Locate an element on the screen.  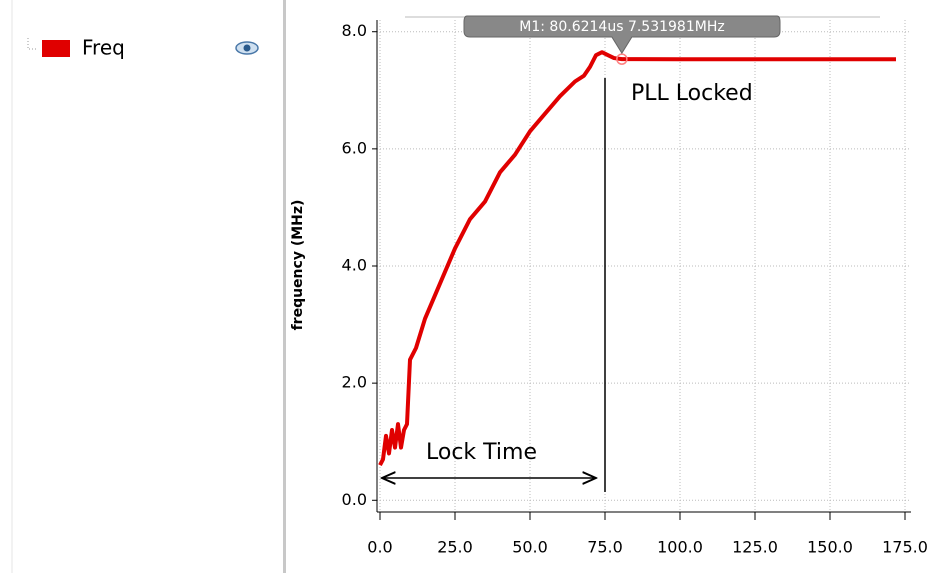
y-tick-label: 8.0 is located at coordinates (354, 30).